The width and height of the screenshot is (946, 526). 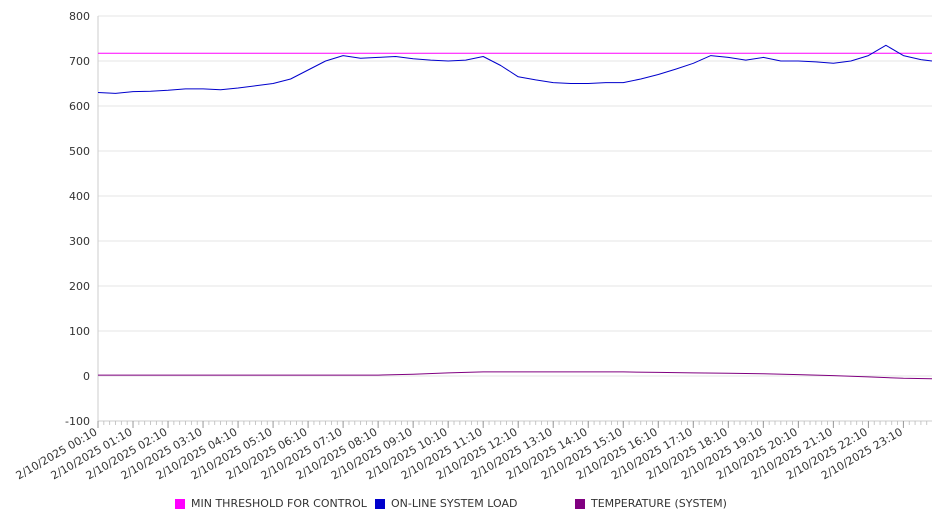 What do you see at coordinates (454, 503) in the screenshot?
I see `legend-label-system-load: ON-LINE SYSTEM LOAD` at bounding box center [454, 503].